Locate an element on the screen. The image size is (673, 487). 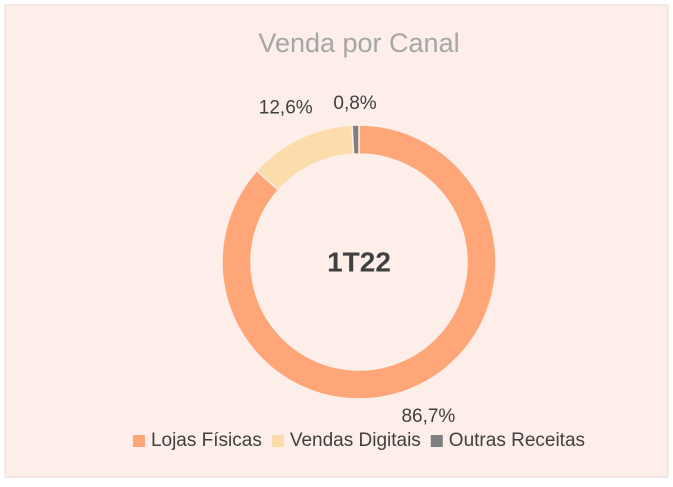
donut-segment is located at coordinates (355, 139).